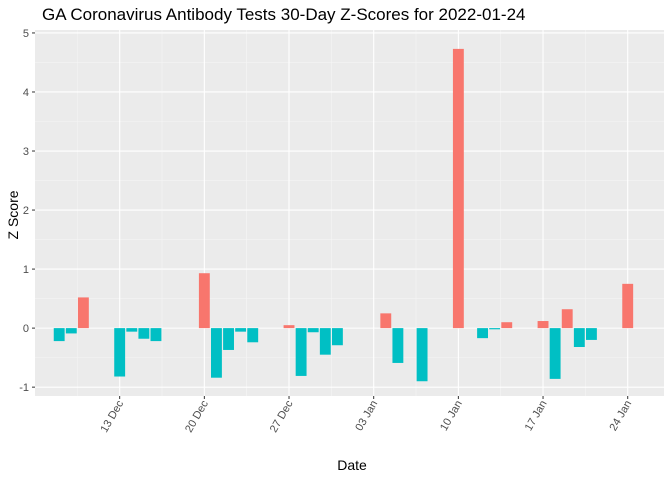  What do you see at coordinates (282, 416) in the screenshot?
I see `x-tick-label: 27 Dec` at bounding box center [282, 416].